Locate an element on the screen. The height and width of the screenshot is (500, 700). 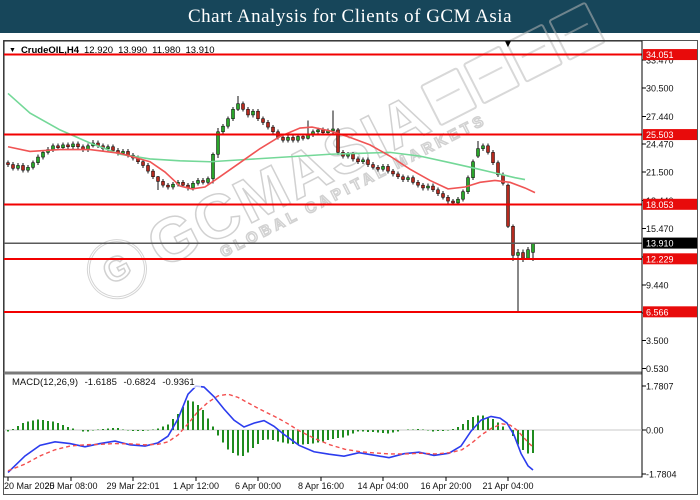
ma-slow-line is located at coordinates (266, 136).